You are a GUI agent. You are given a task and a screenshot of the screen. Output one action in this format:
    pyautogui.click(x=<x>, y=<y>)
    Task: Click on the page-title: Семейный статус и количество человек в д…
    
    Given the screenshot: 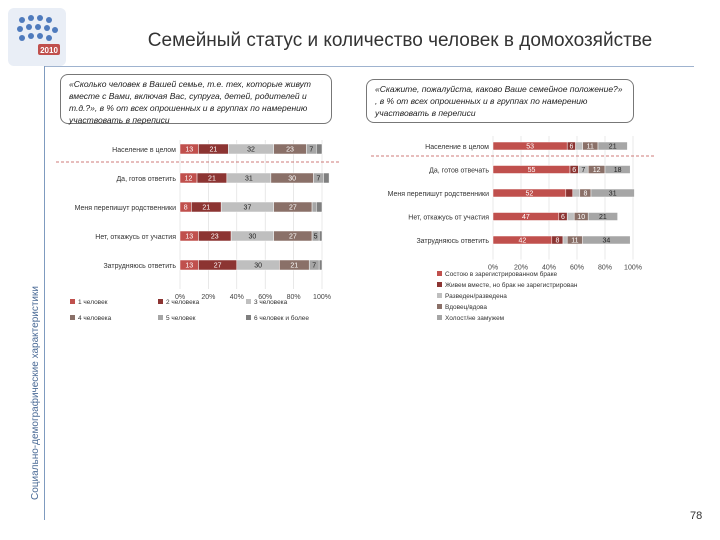 What is the action you would take?
    pyautogui.click(x=400, y=40)
    